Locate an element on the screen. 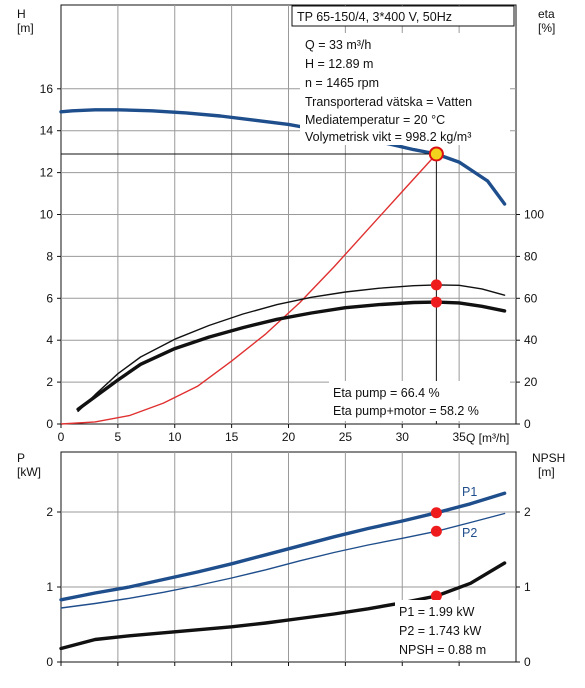 This screenshot has width=585, height=688. left-tick-label-6: 12 is located at coordinates (47, 173).